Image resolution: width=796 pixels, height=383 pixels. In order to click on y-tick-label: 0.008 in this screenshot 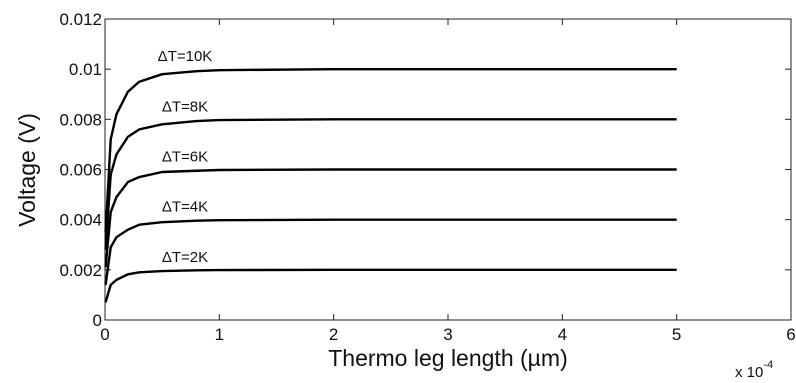, I will do `click(80, 119)`.